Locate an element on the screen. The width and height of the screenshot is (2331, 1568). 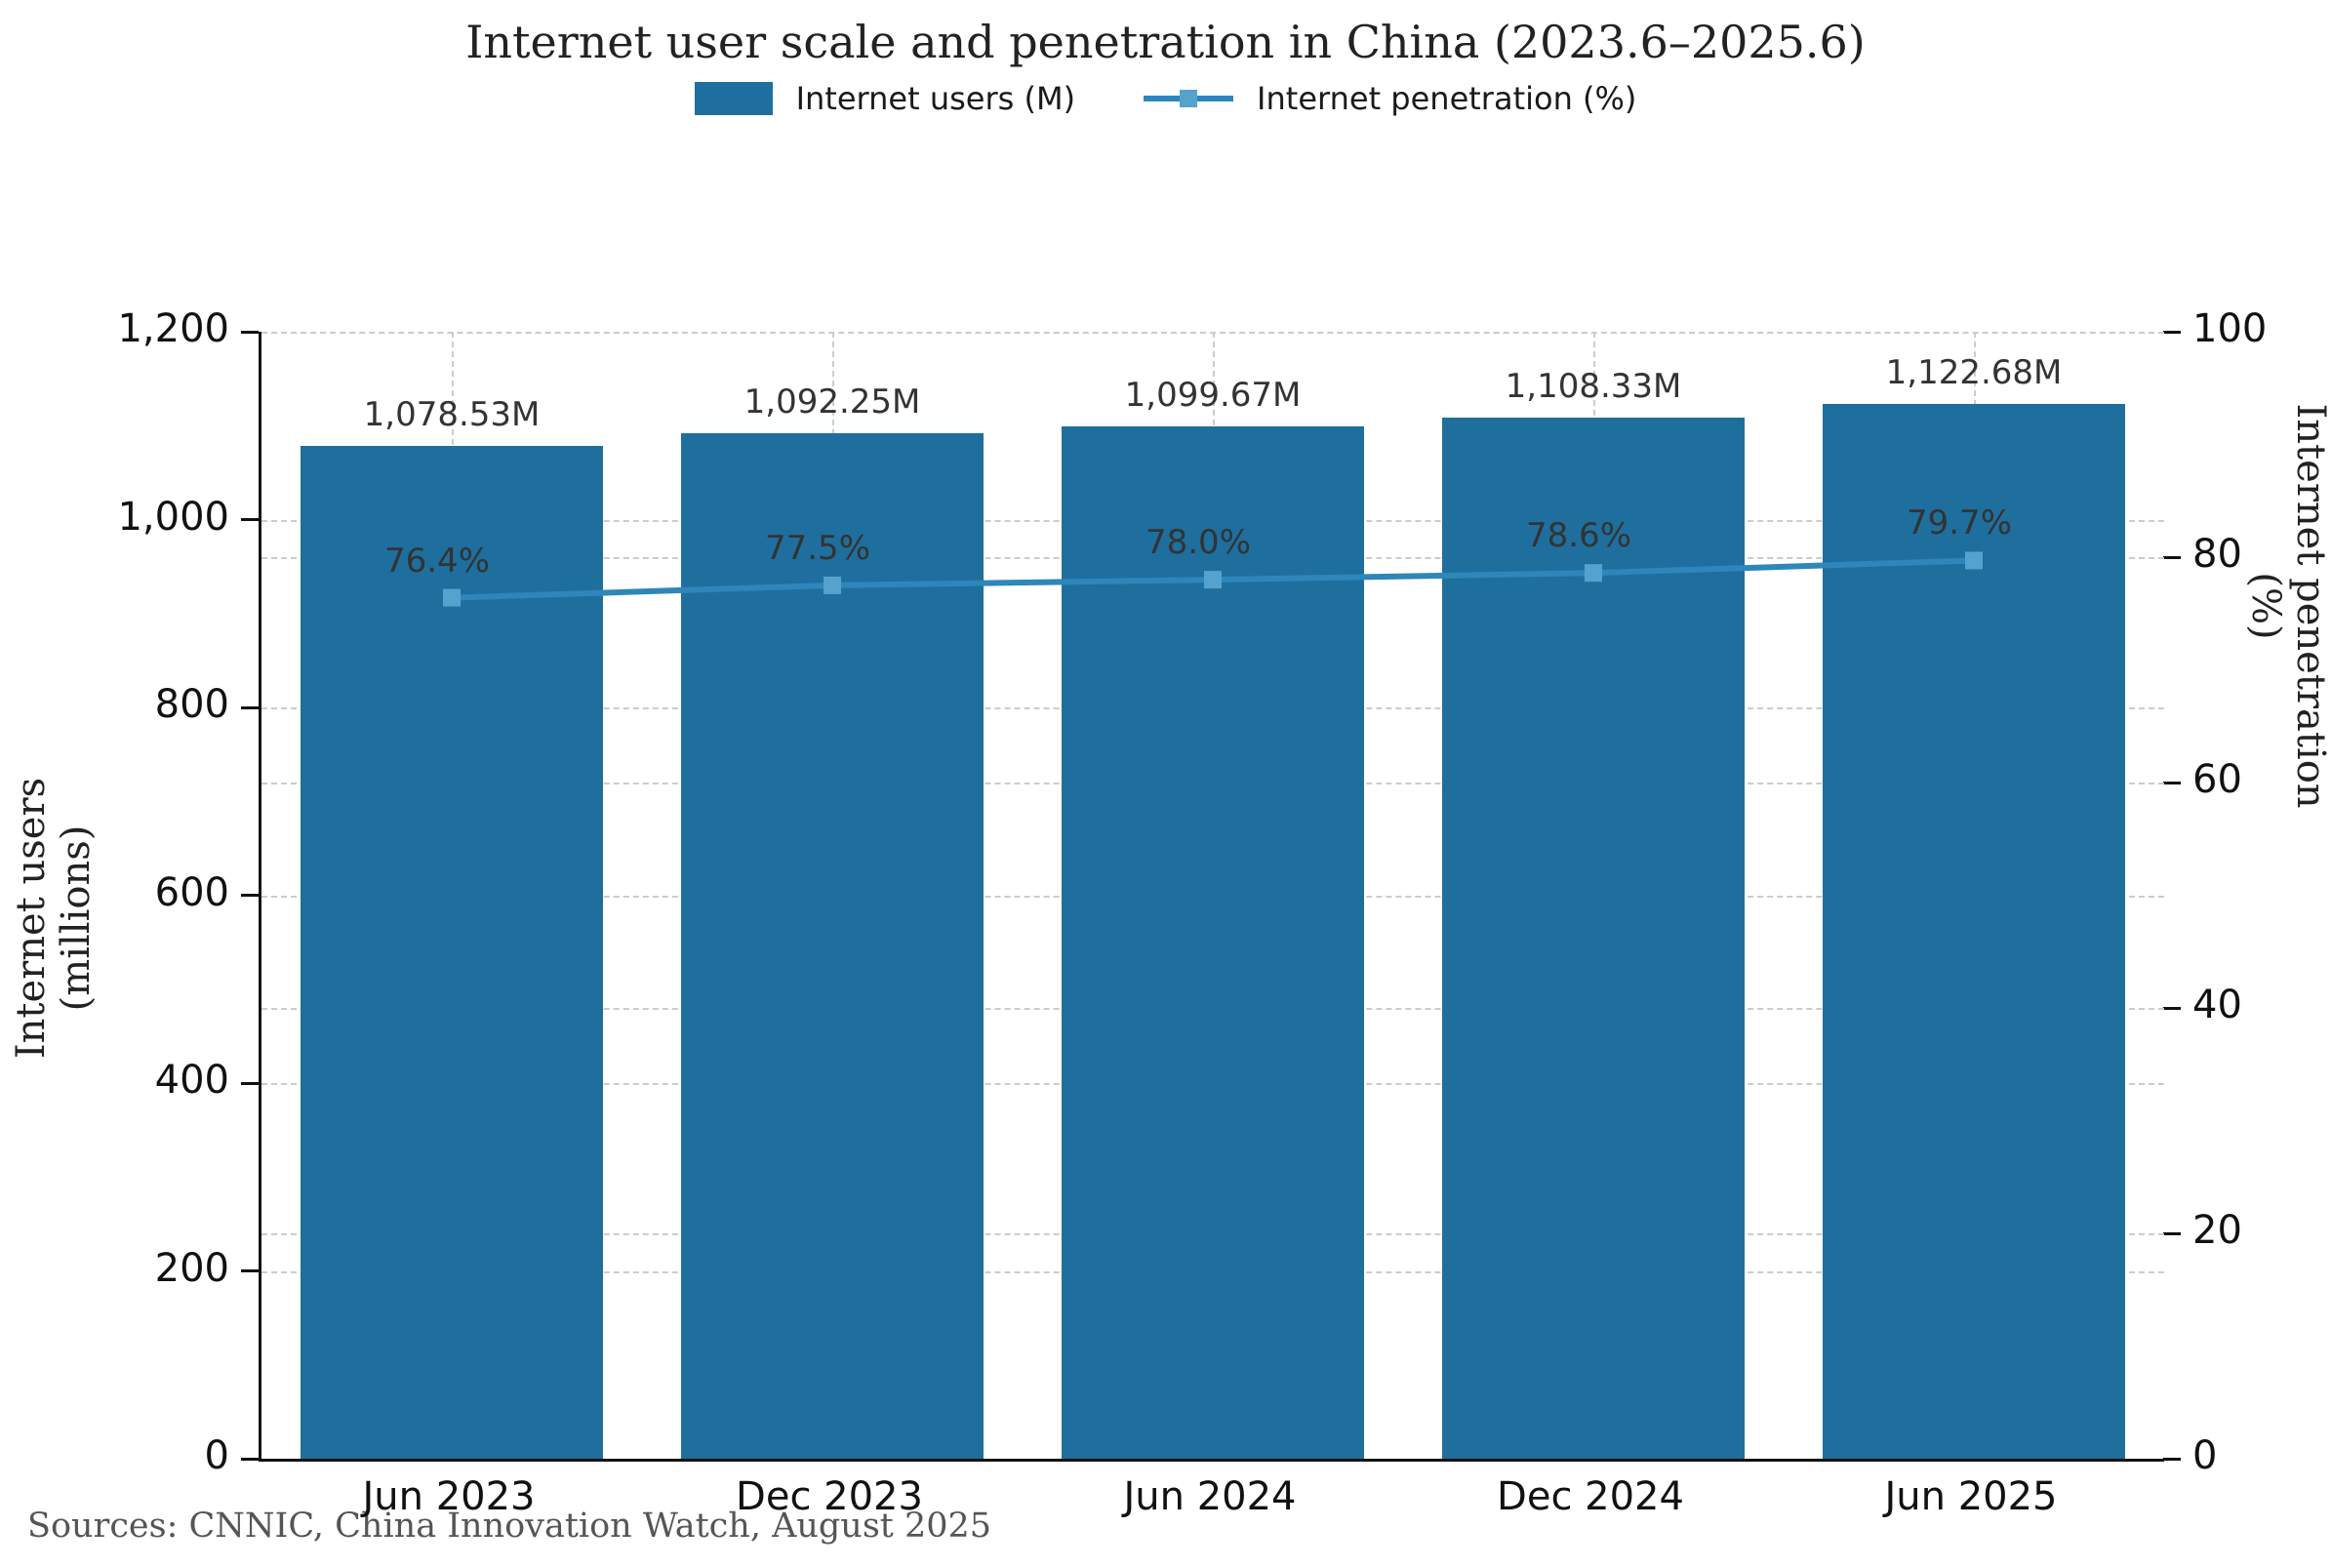
line-swatch-marker-icon is located at coordinates (1189, 98).